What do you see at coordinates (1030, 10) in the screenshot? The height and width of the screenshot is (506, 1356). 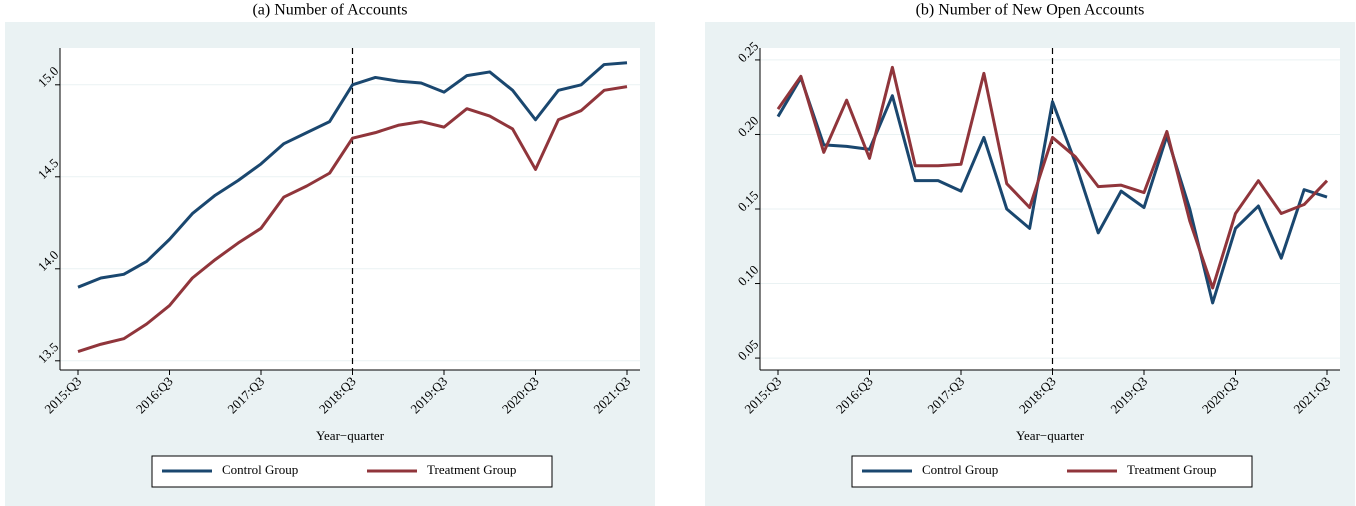 I see `chart-title: (b) Number of New Open Accounts` at bounding box center [1030, 10].